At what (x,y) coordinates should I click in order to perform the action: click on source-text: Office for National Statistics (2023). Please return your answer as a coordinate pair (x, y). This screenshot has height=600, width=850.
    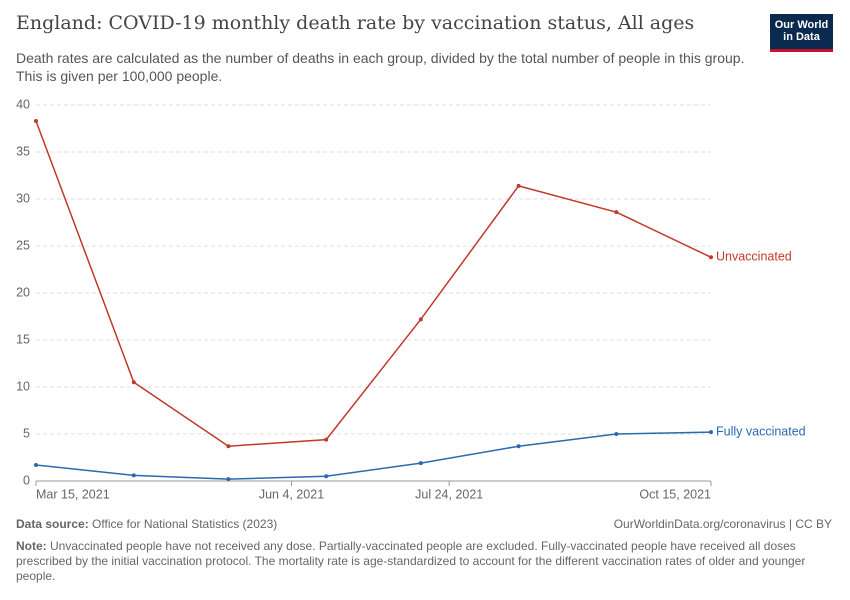
    Looking at the image, I should click on (185, 524).